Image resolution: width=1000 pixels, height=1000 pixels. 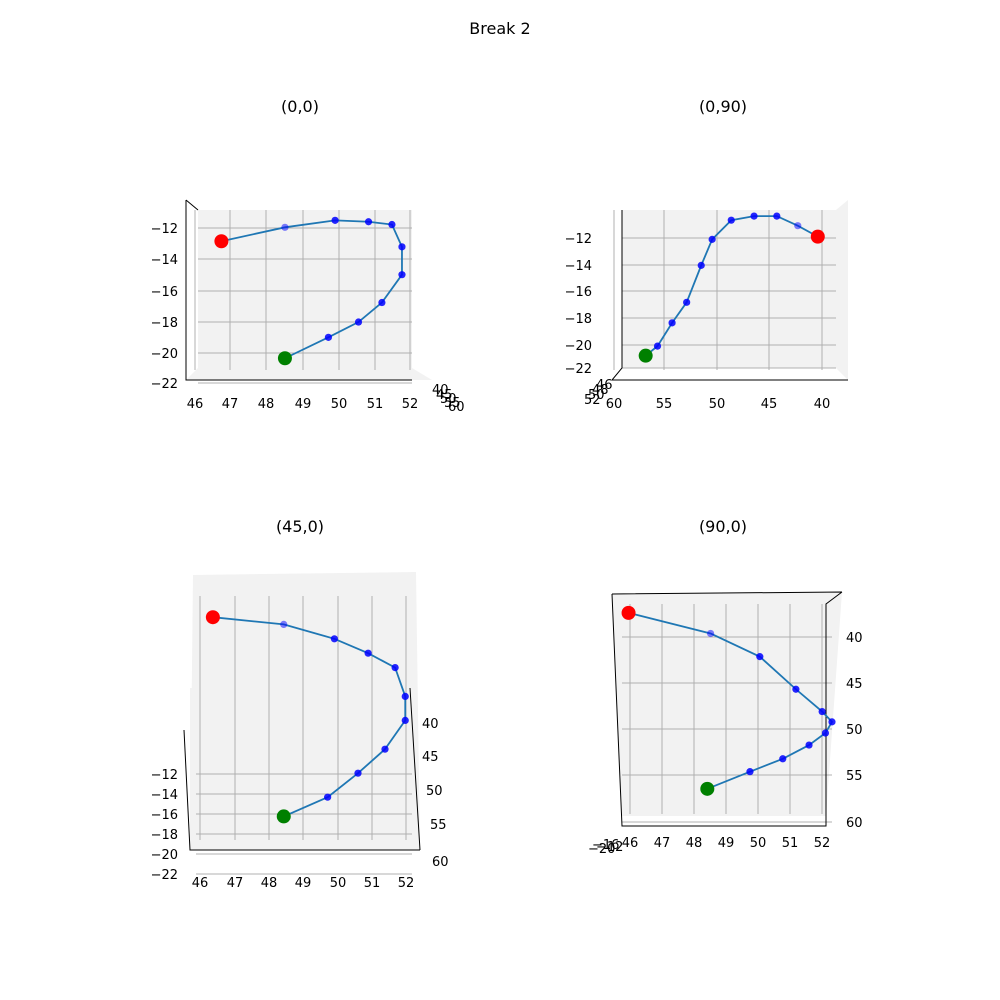 I want to click on y-tick-label: 45, so click(x=854, y=684).